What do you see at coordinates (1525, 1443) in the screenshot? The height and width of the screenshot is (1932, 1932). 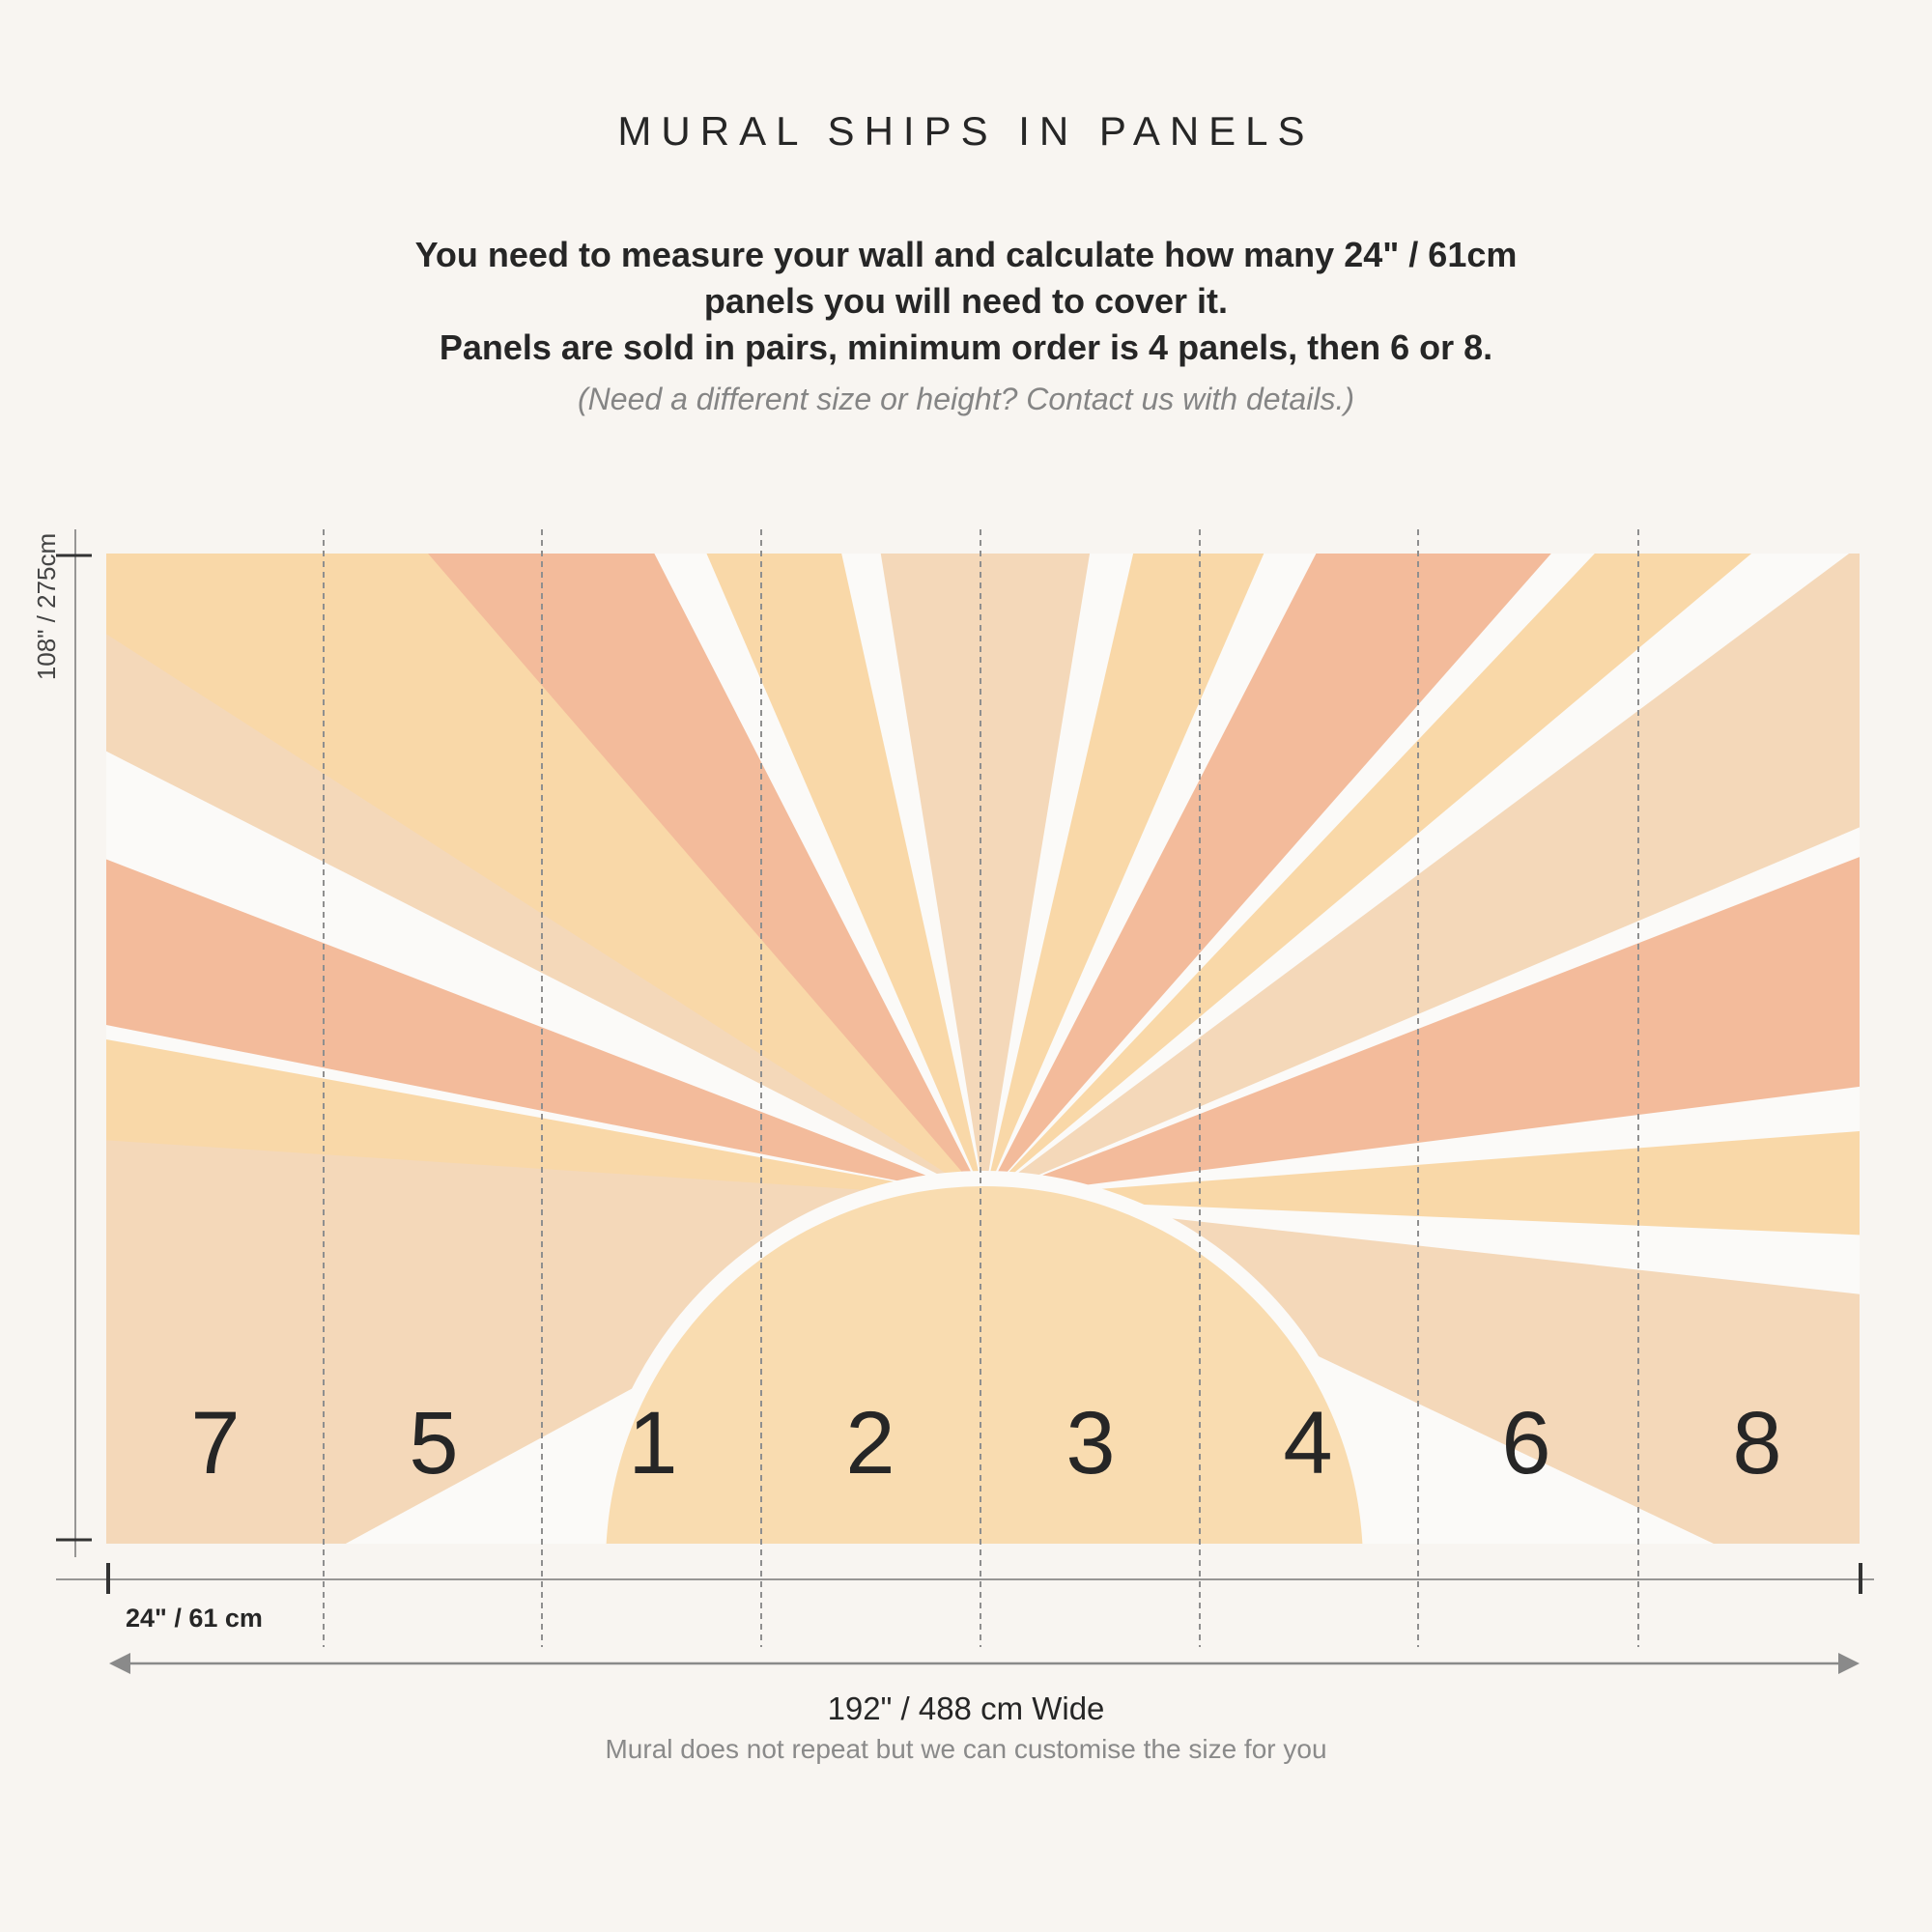 I see `panel-number: 6` at bounding box center [1525, 1443].